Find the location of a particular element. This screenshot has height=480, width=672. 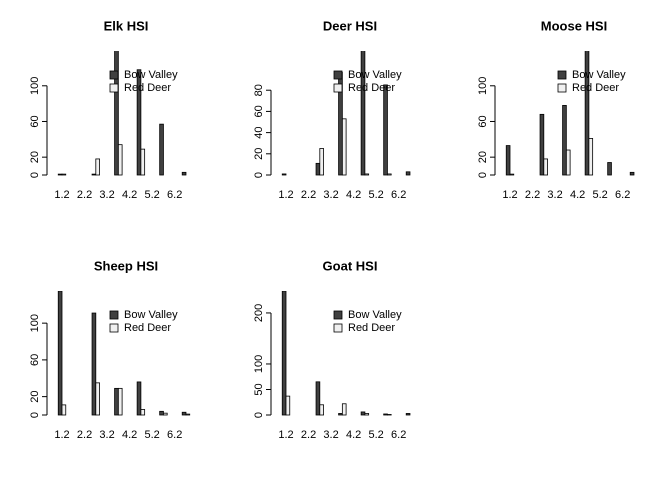

chart-title: Deer HSI is located at coordinates (350, 25).